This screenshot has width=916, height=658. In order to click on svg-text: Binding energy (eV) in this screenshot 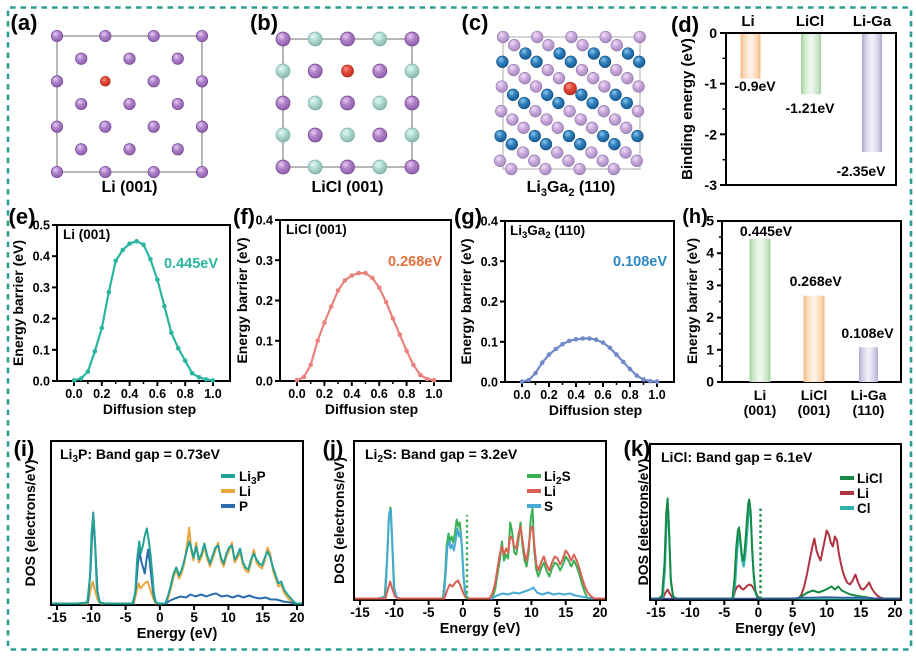, I will do `click(687, 109)`.